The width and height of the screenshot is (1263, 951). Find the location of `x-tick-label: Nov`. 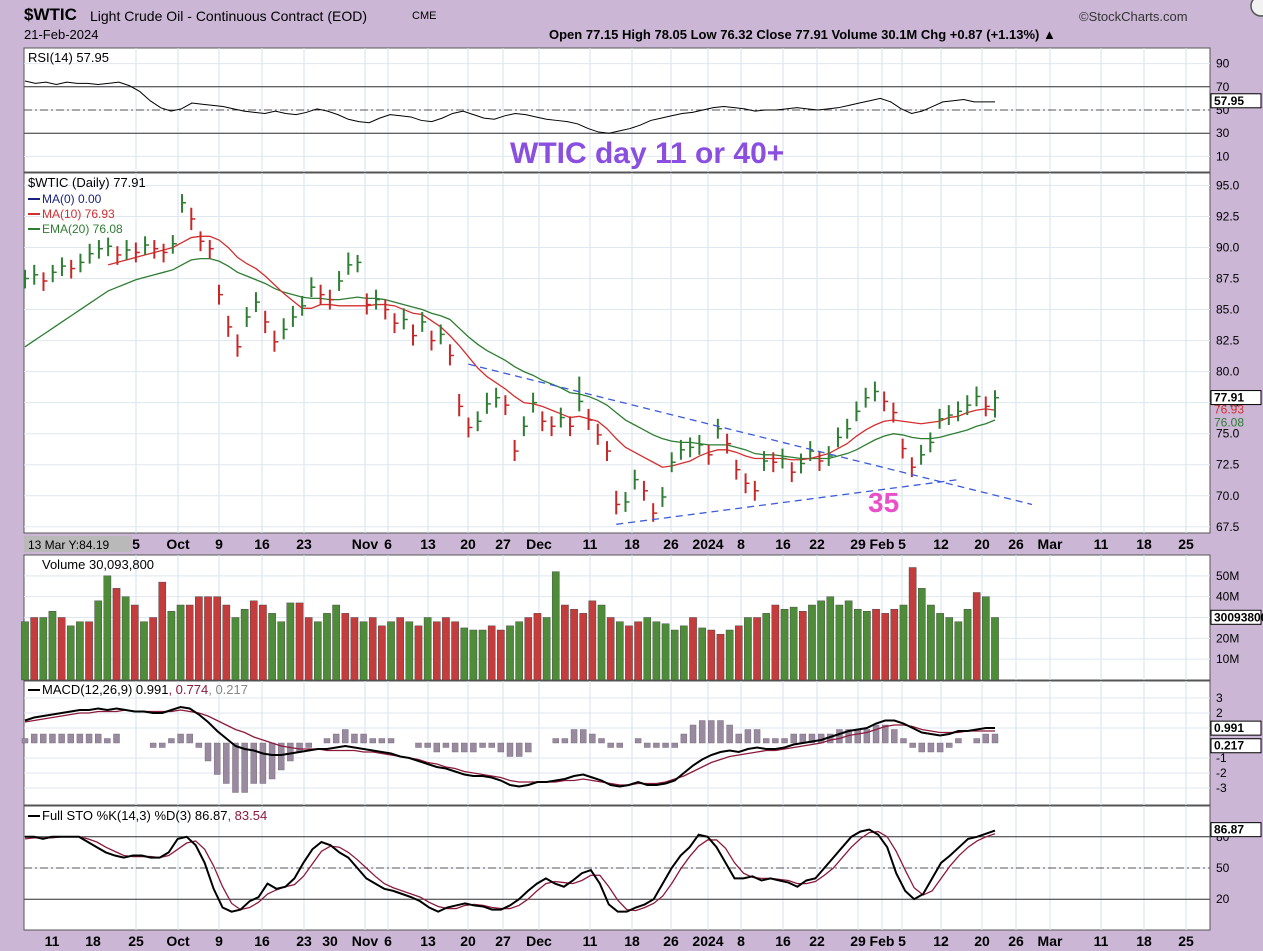

x-tick-label: Nov is located at coordinates (365, 544).